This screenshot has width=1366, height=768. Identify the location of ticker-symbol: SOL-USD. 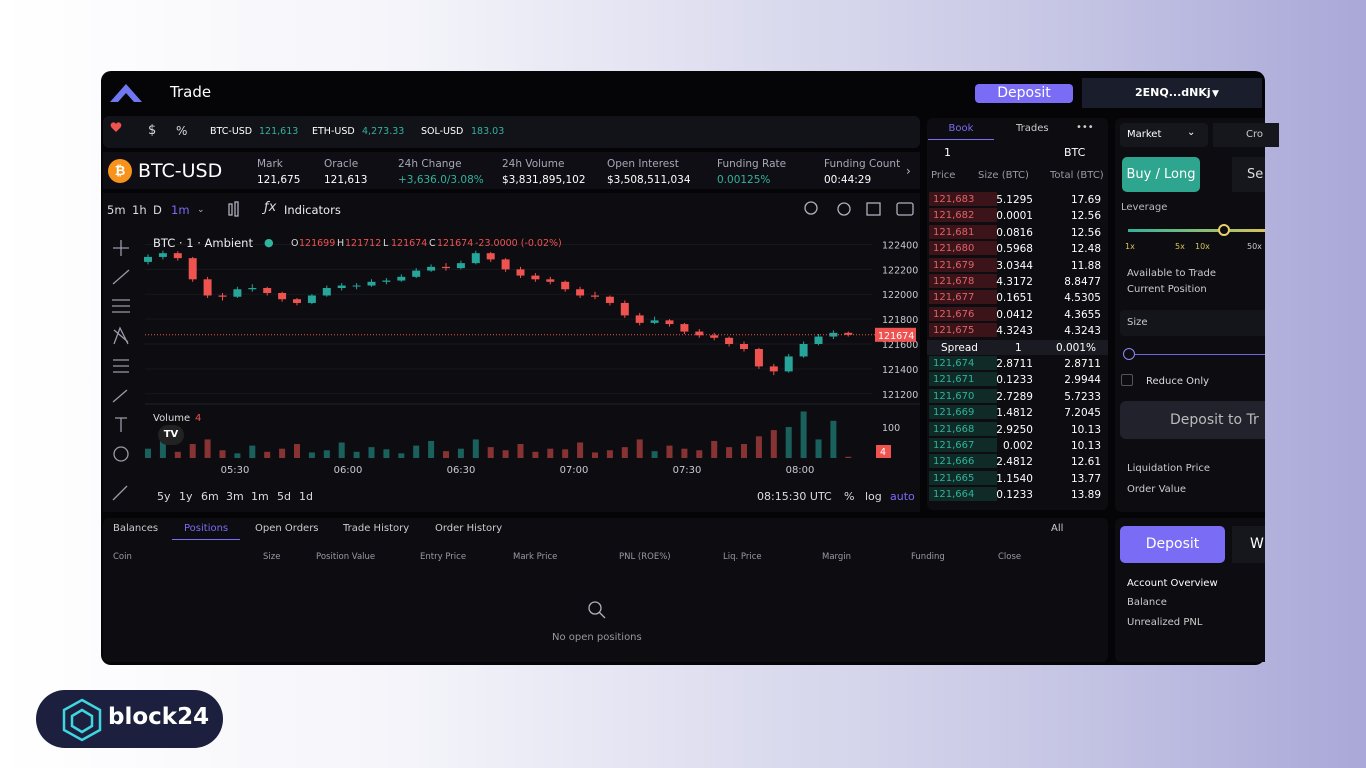
(442, 131).